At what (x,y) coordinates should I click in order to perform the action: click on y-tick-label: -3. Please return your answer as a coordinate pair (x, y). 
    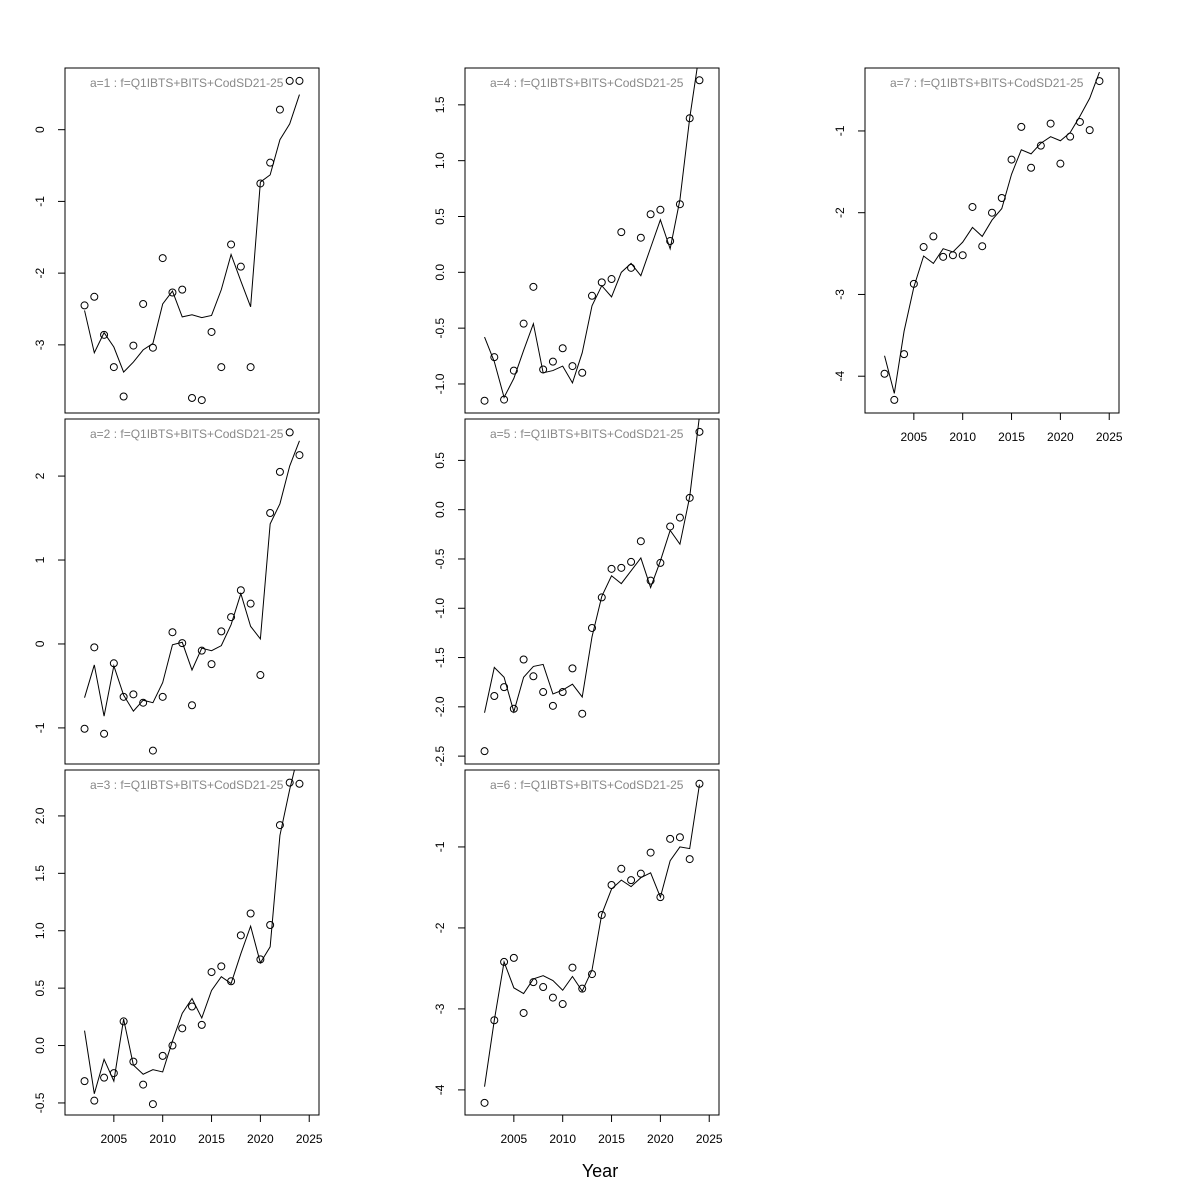
    Looking at the image, I should click on (840, 294).